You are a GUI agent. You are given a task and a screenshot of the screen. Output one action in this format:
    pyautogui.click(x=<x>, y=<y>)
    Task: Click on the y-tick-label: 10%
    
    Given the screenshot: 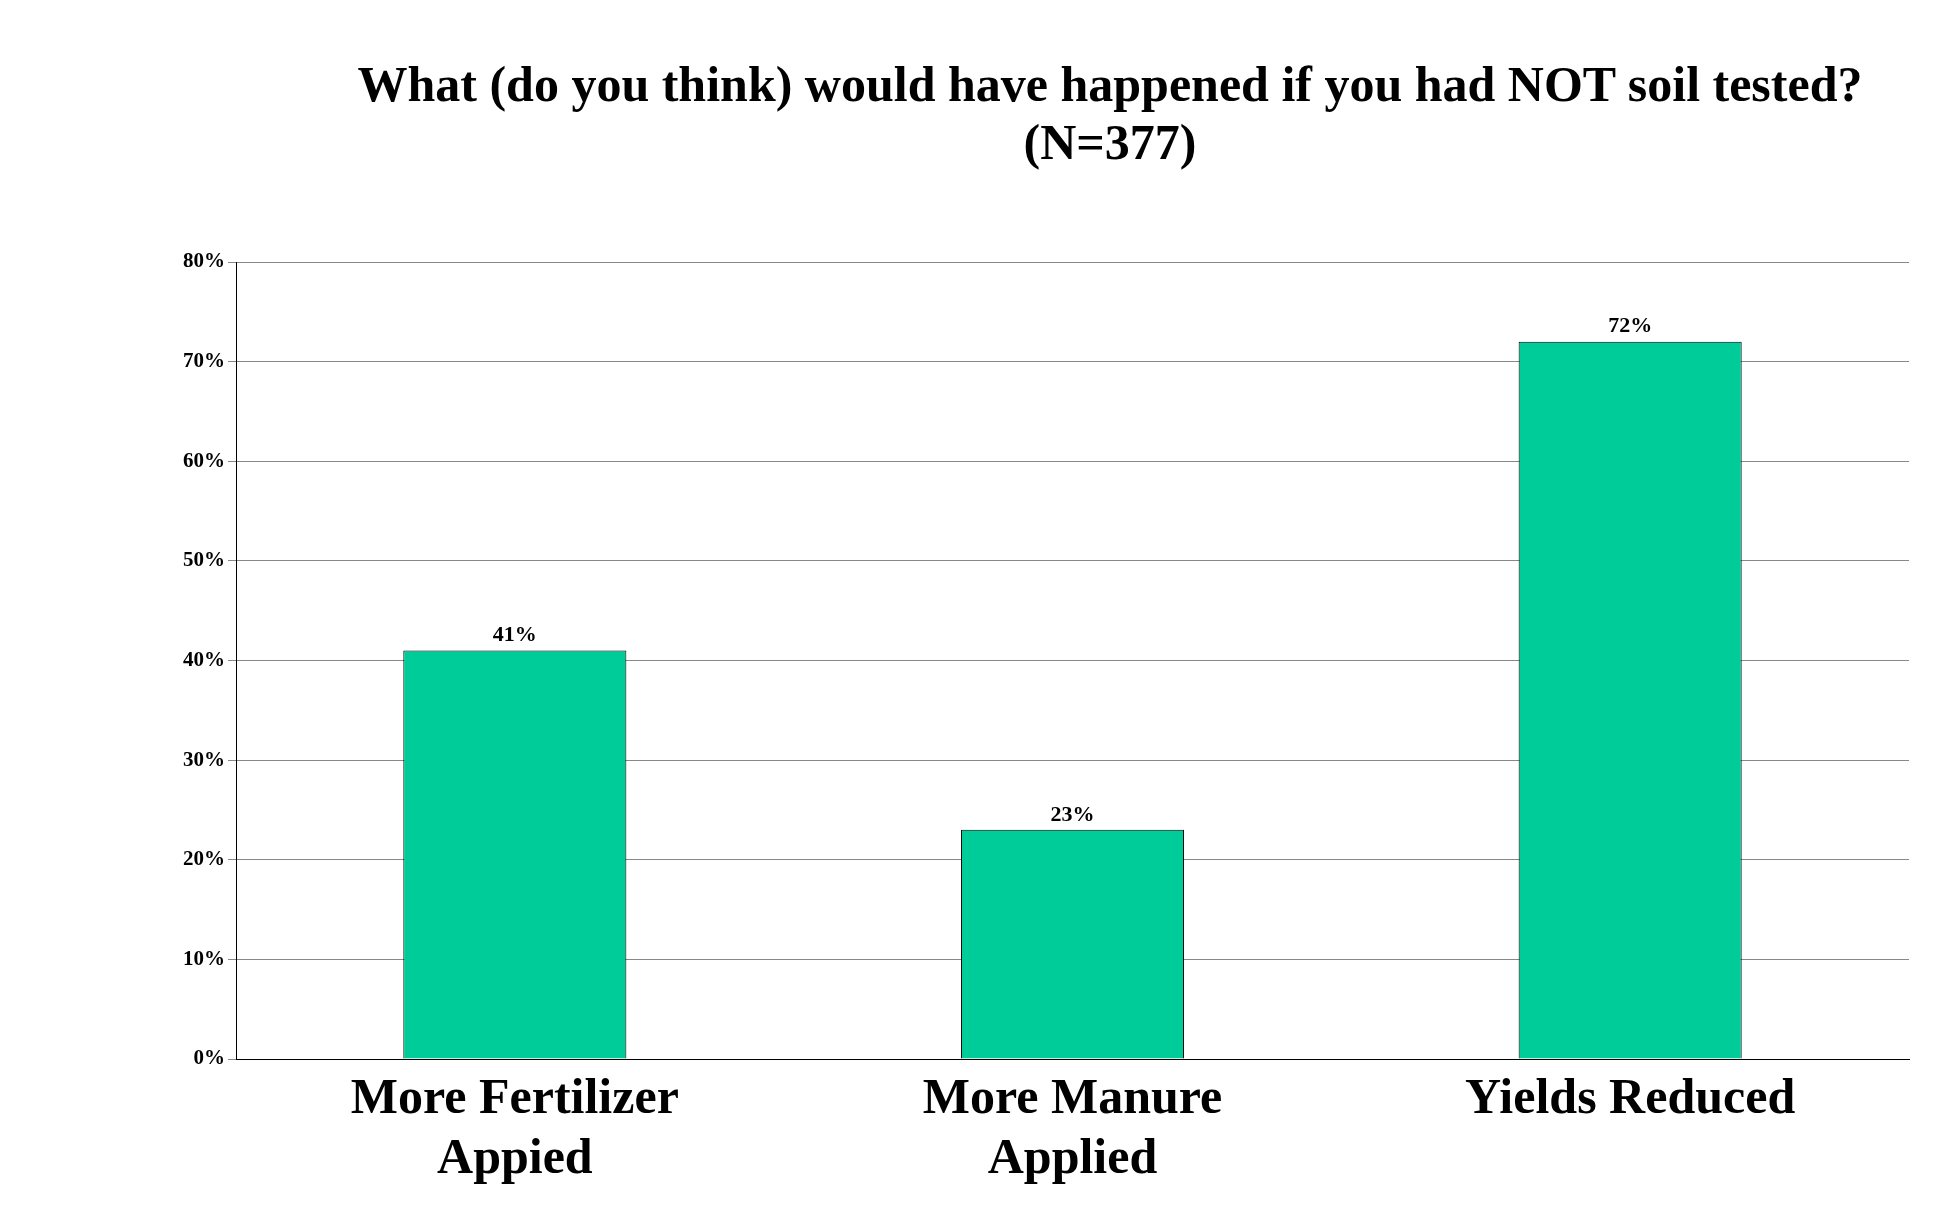 What is the action you would take?
    pyautogui.click(x=204, y=957)
    